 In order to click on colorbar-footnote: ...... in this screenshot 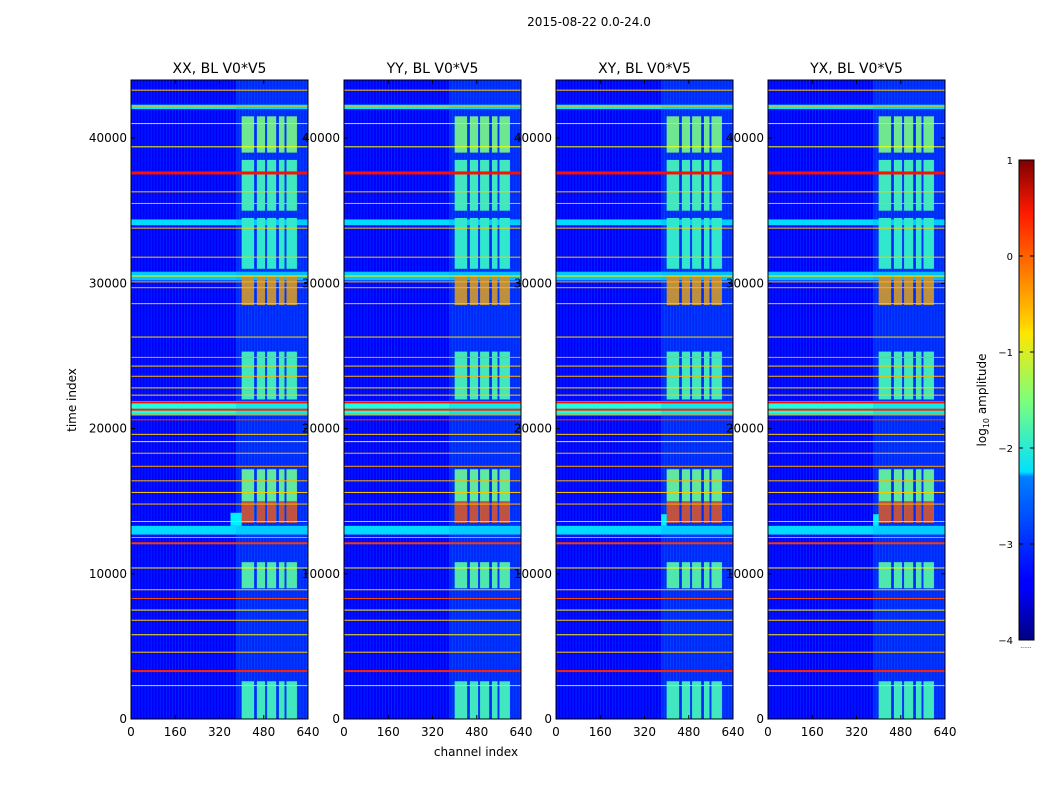, I will do `click(1026, 646)`.